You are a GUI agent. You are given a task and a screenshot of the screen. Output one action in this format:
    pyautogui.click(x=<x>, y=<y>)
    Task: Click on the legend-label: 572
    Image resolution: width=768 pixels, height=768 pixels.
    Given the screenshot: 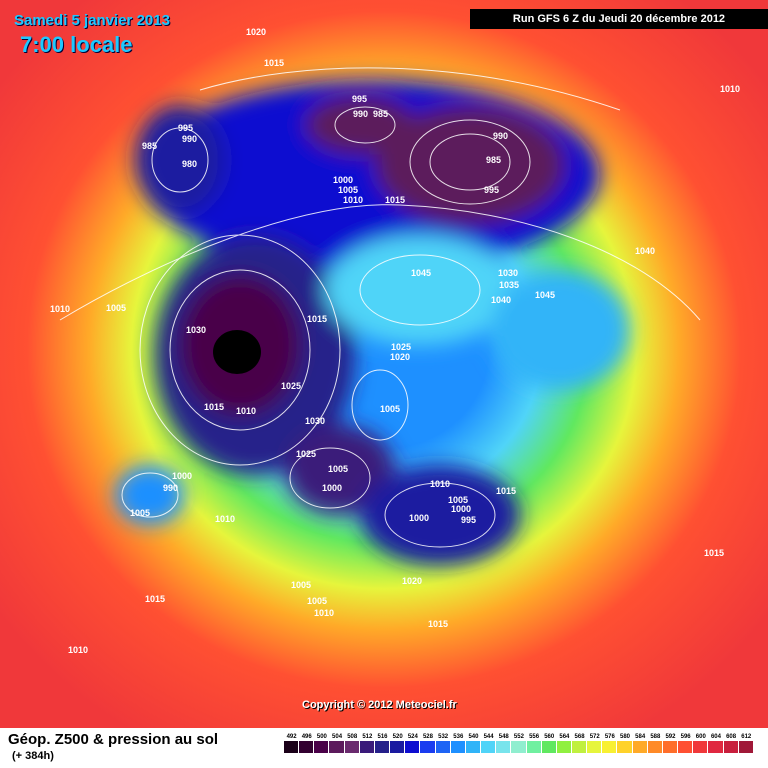 What is the action you would take?
    pyautogui.click(x=594, y=737)
    